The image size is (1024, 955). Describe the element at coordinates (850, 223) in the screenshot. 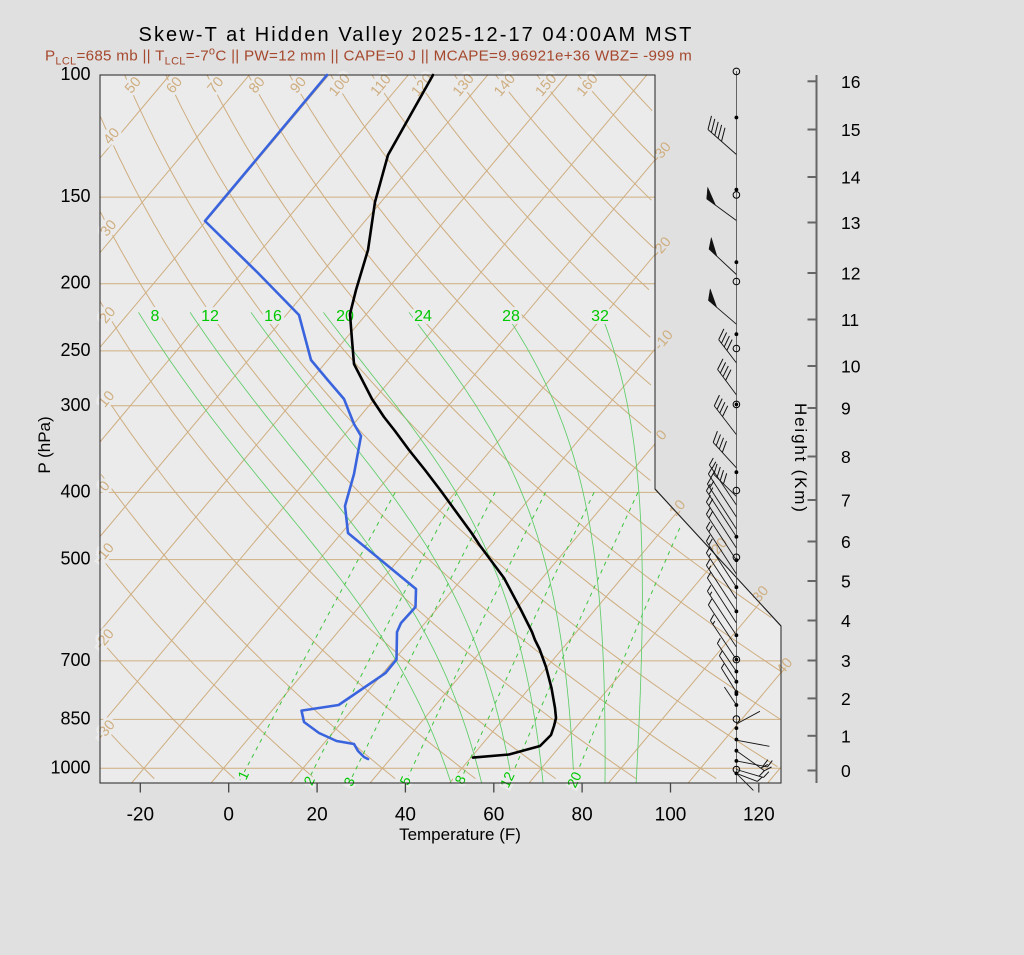

I see `svg-text: 13` at that location.